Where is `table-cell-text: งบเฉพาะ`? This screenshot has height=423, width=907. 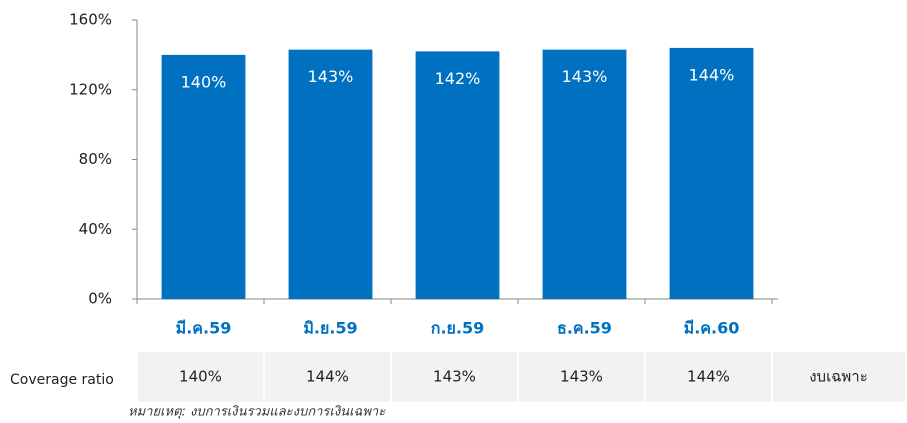
table-cell-text: งบเฉพาะ is located at coordinates (838, 377).